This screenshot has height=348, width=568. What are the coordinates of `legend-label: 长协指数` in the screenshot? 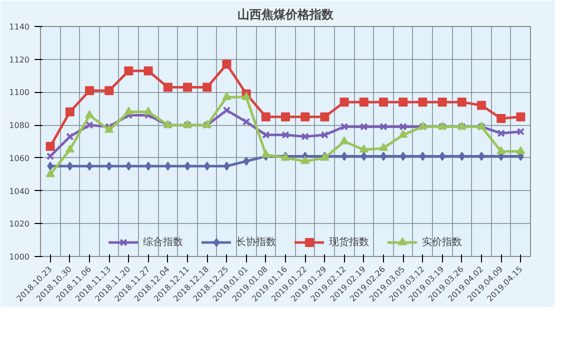 It's located at (256, 242).